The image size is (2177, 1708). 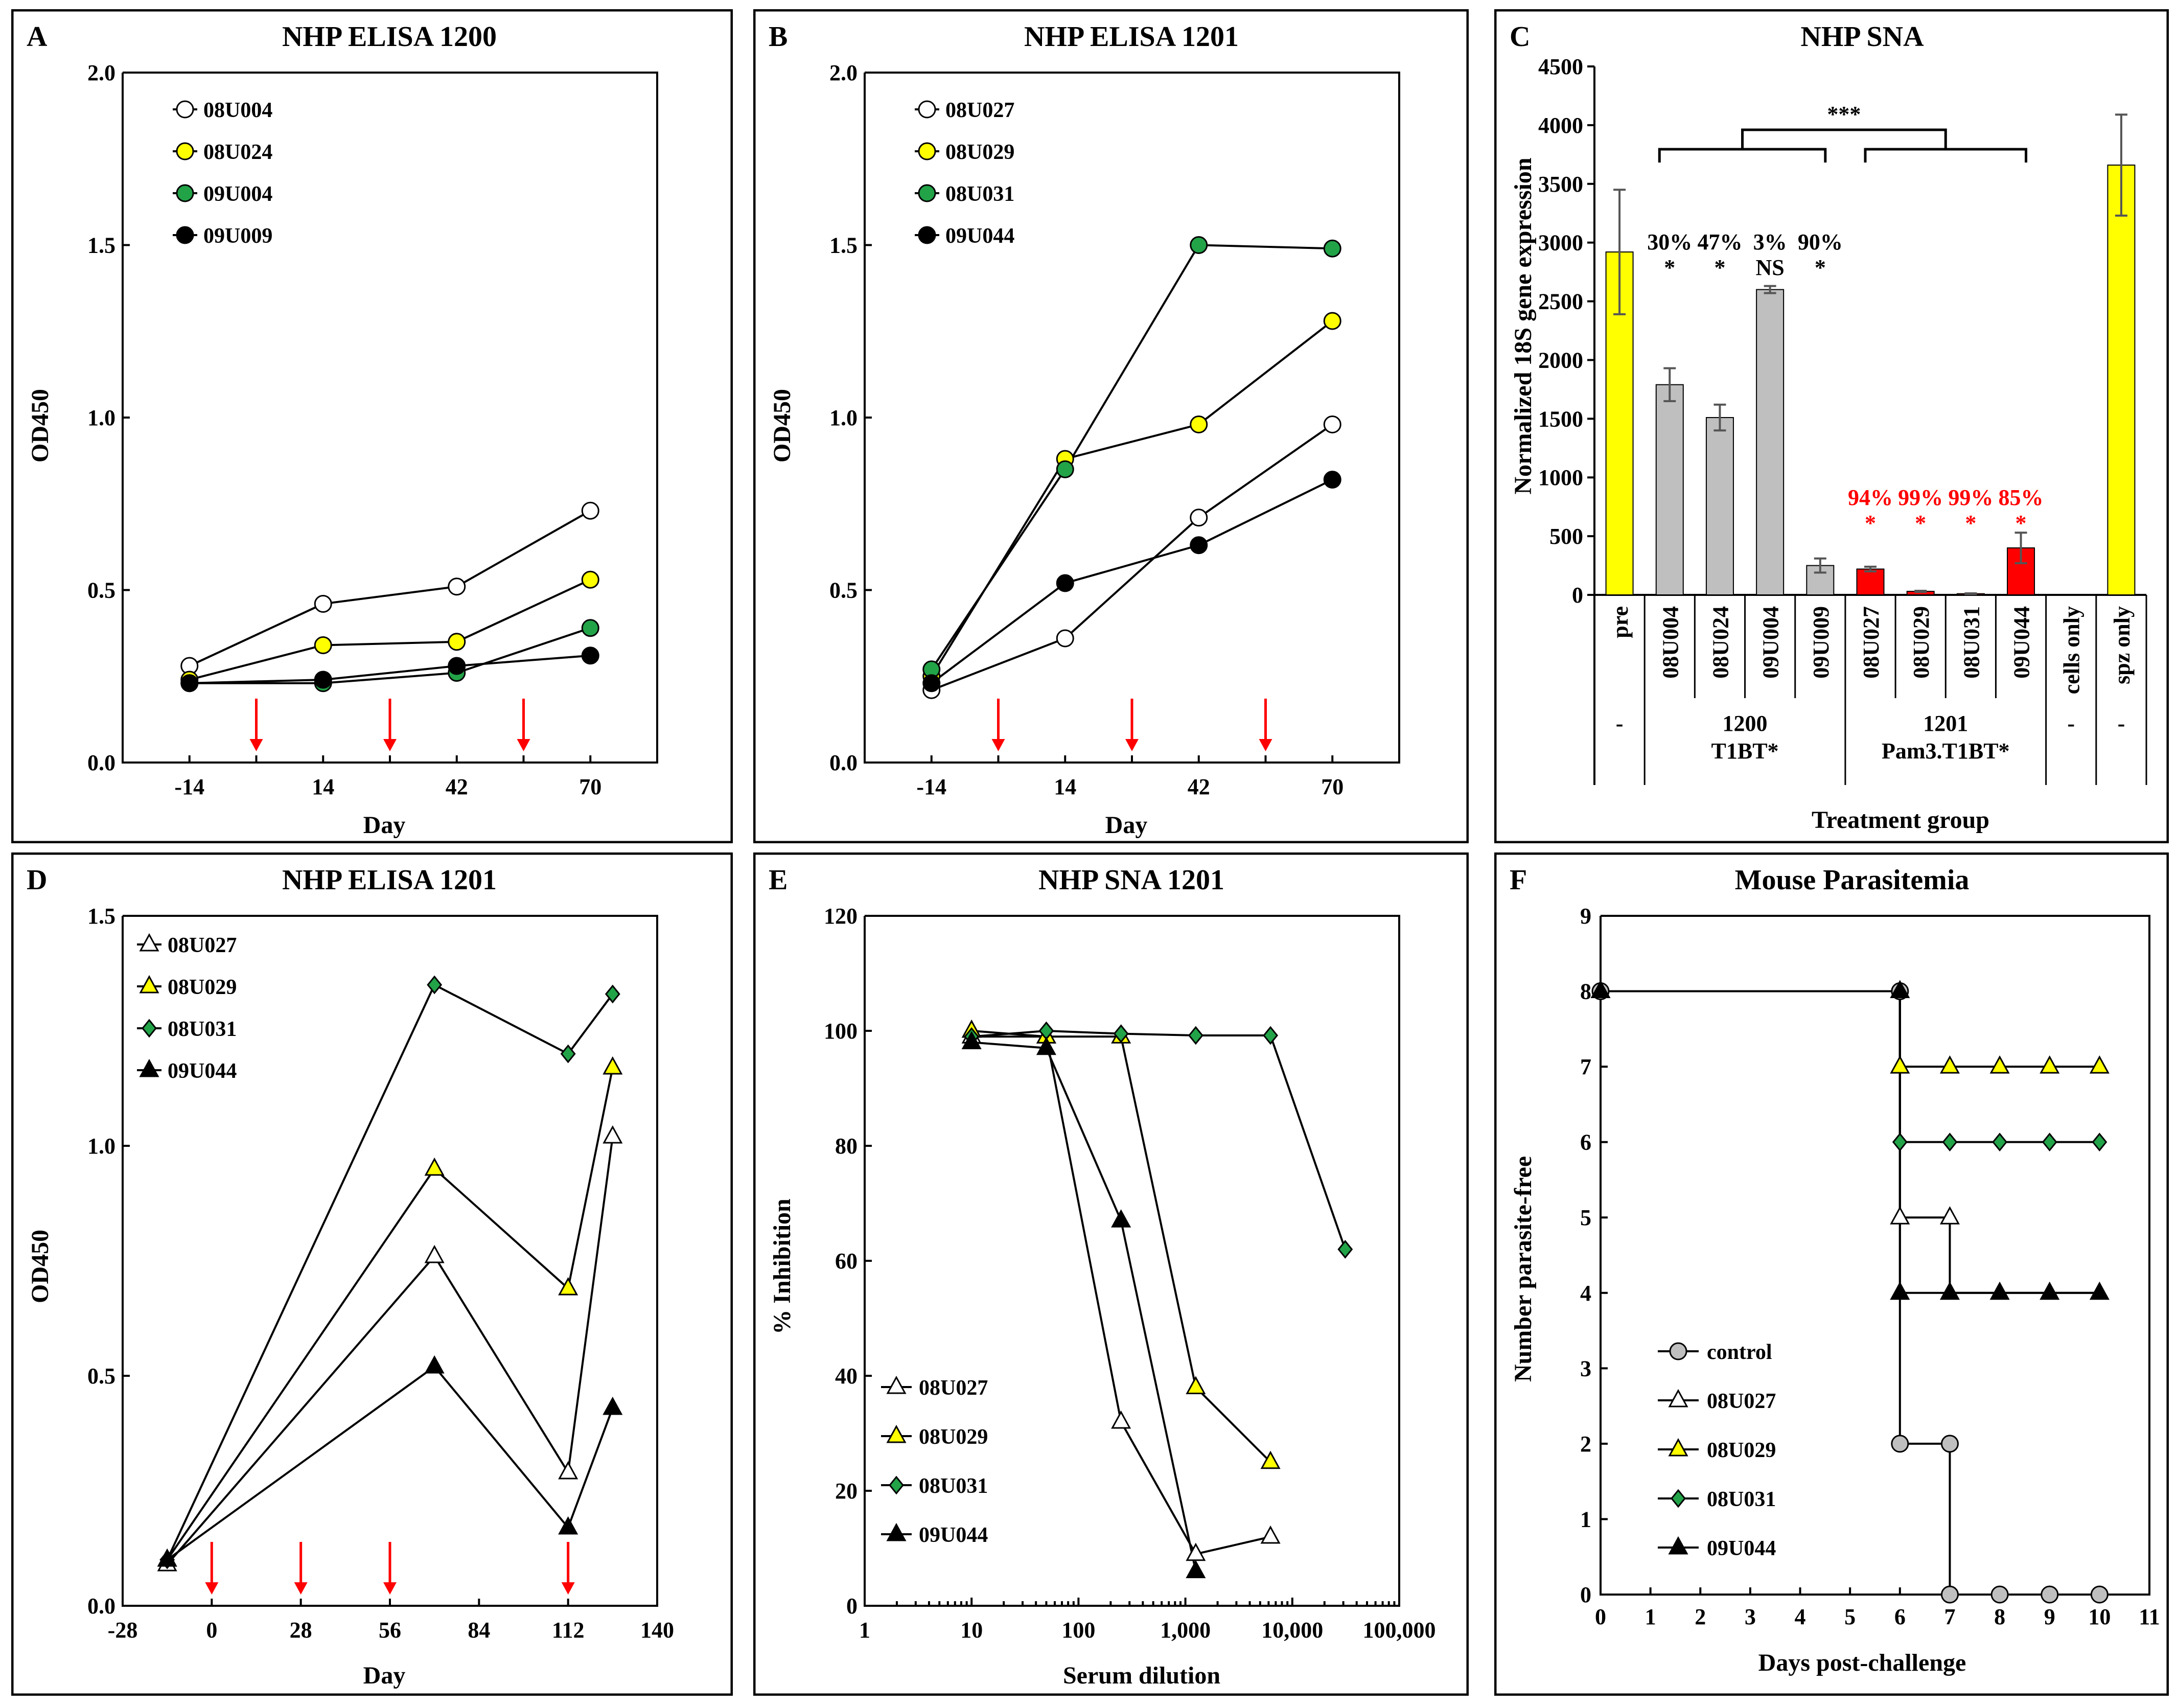 What do you see at coordinates (1084, 1306) in the screenshot?
I see `series-line-09U044` at bounding box center [1084, 1306].